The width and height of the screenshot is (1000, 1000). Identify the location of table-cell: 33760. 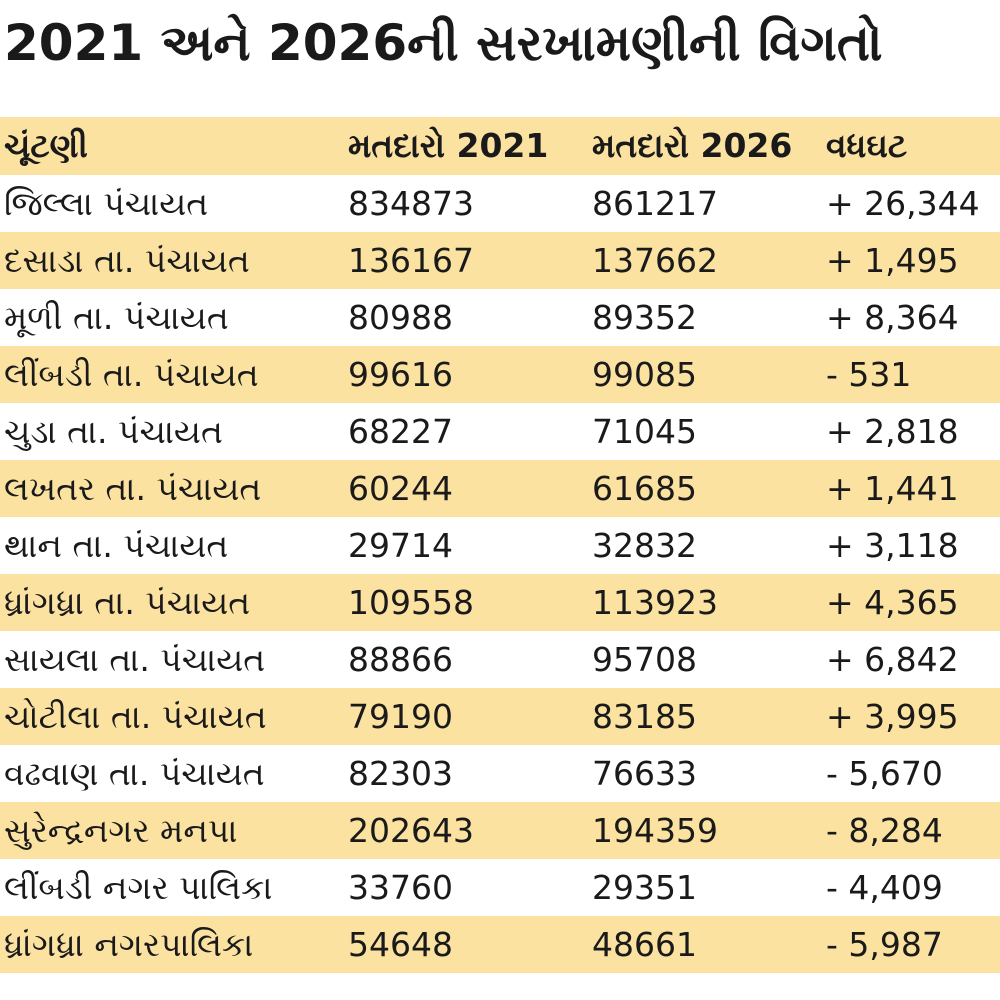
(400, 887).